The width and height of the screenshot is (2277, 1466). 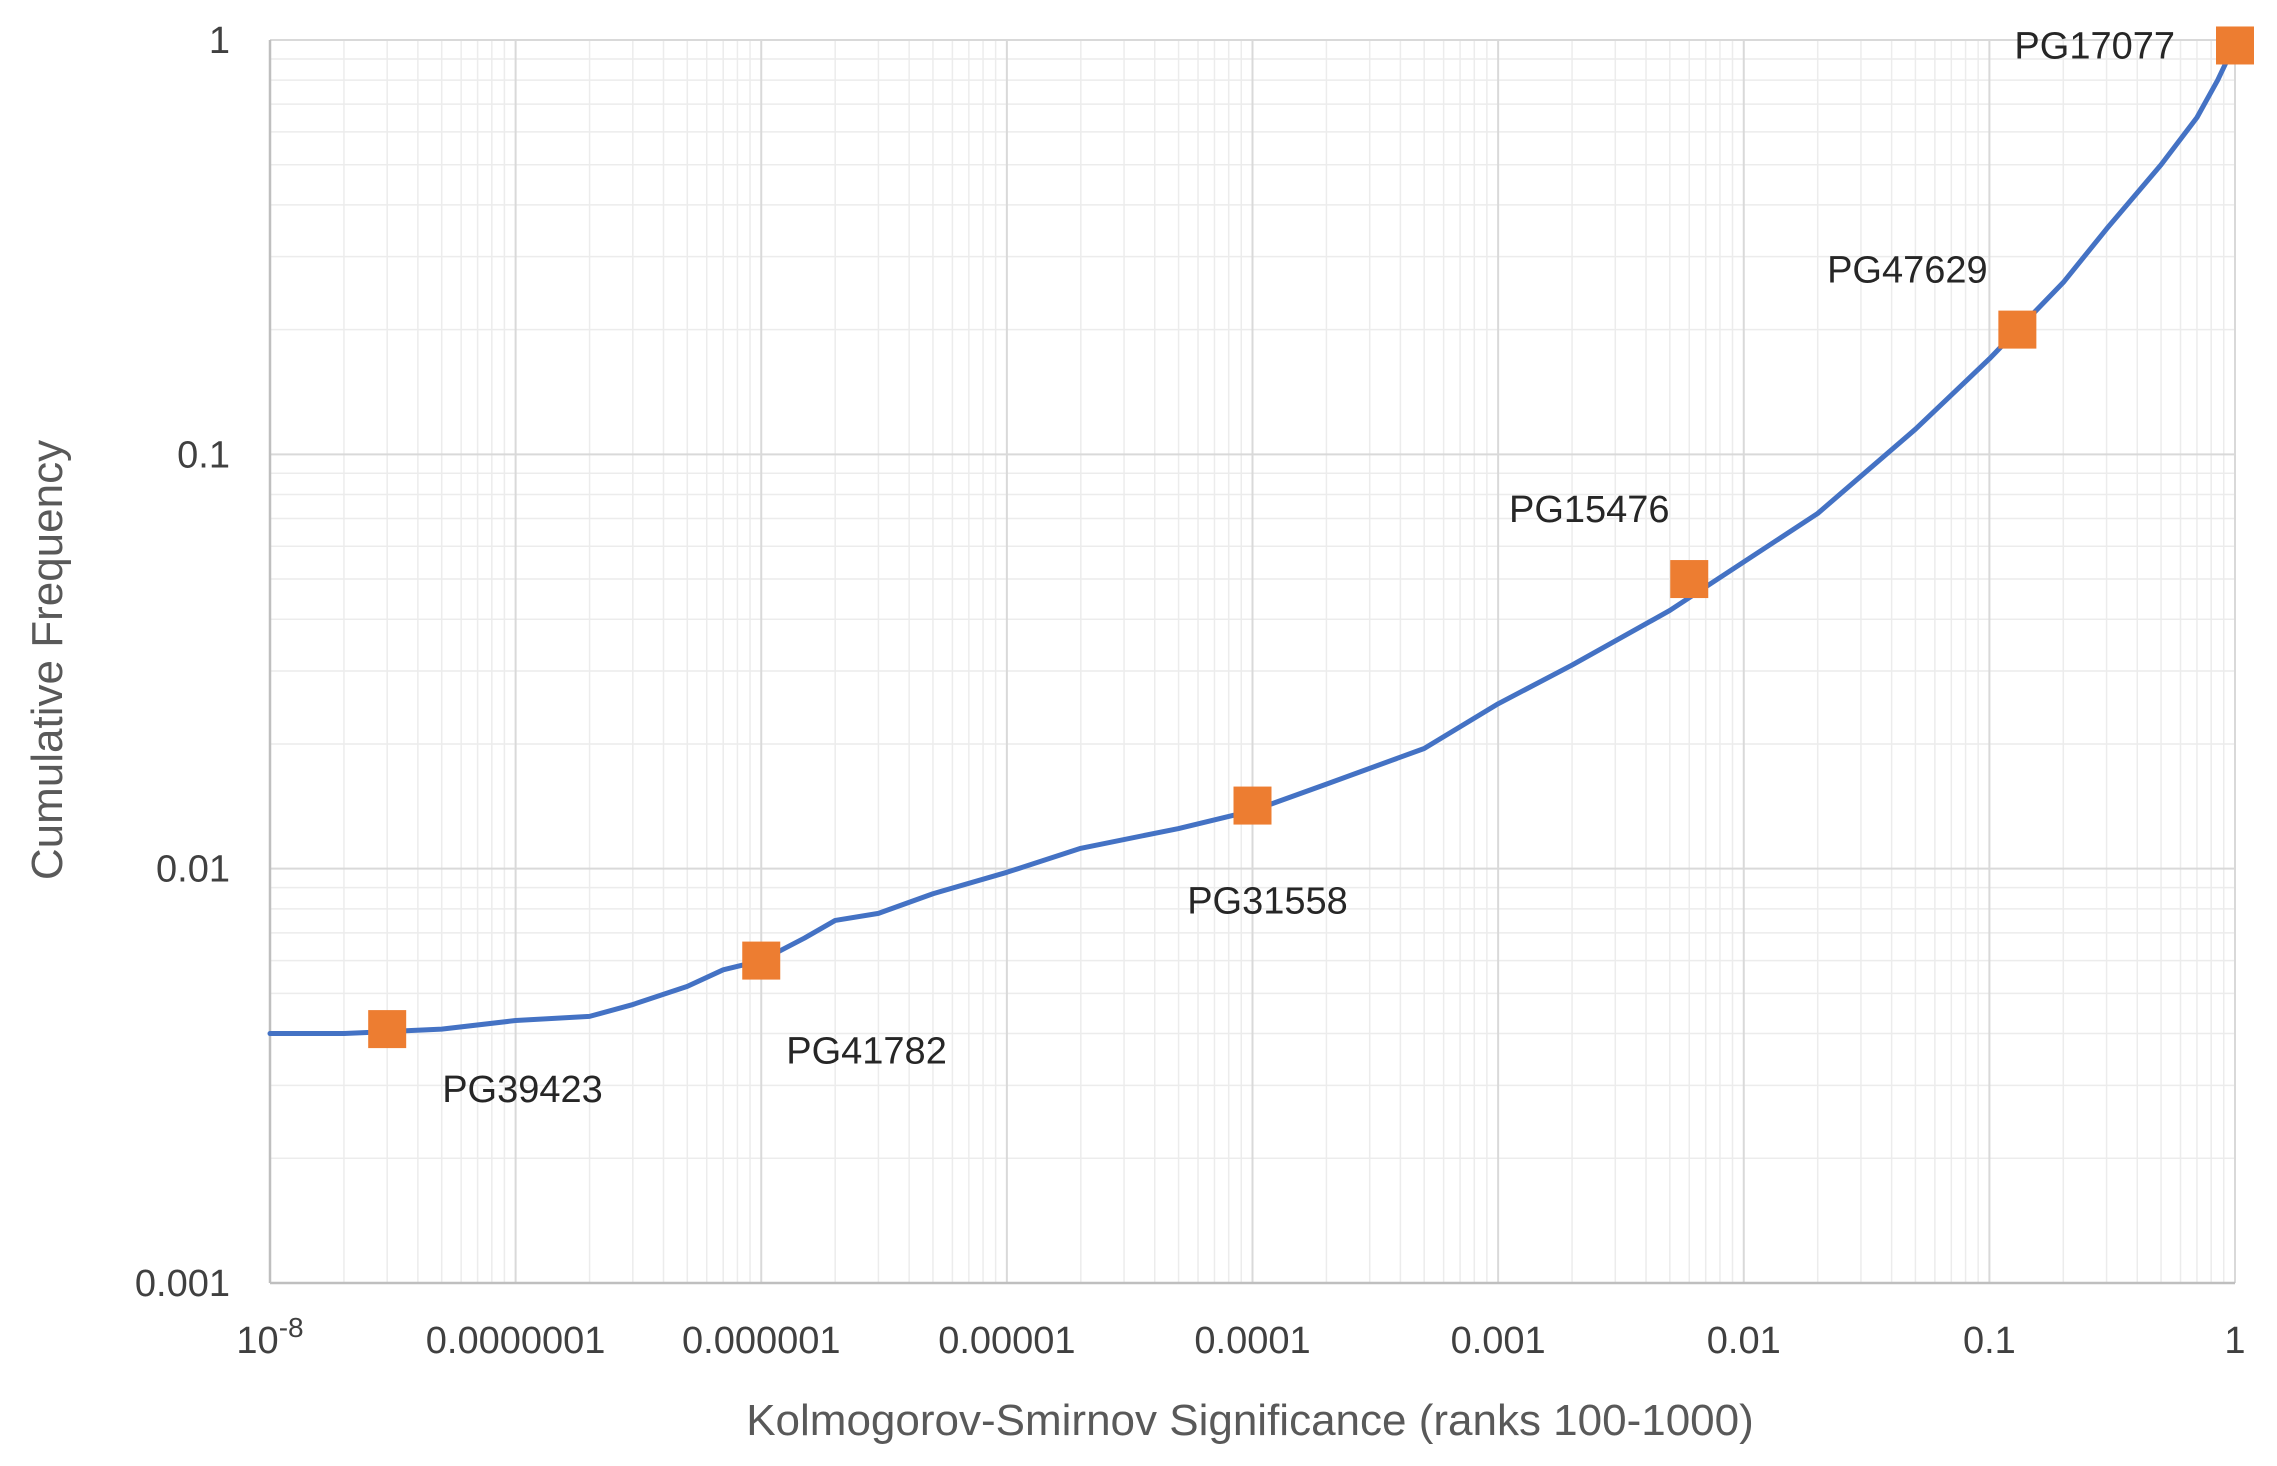 I want to click on marker-pg39423, so click(x=387, y=1029).